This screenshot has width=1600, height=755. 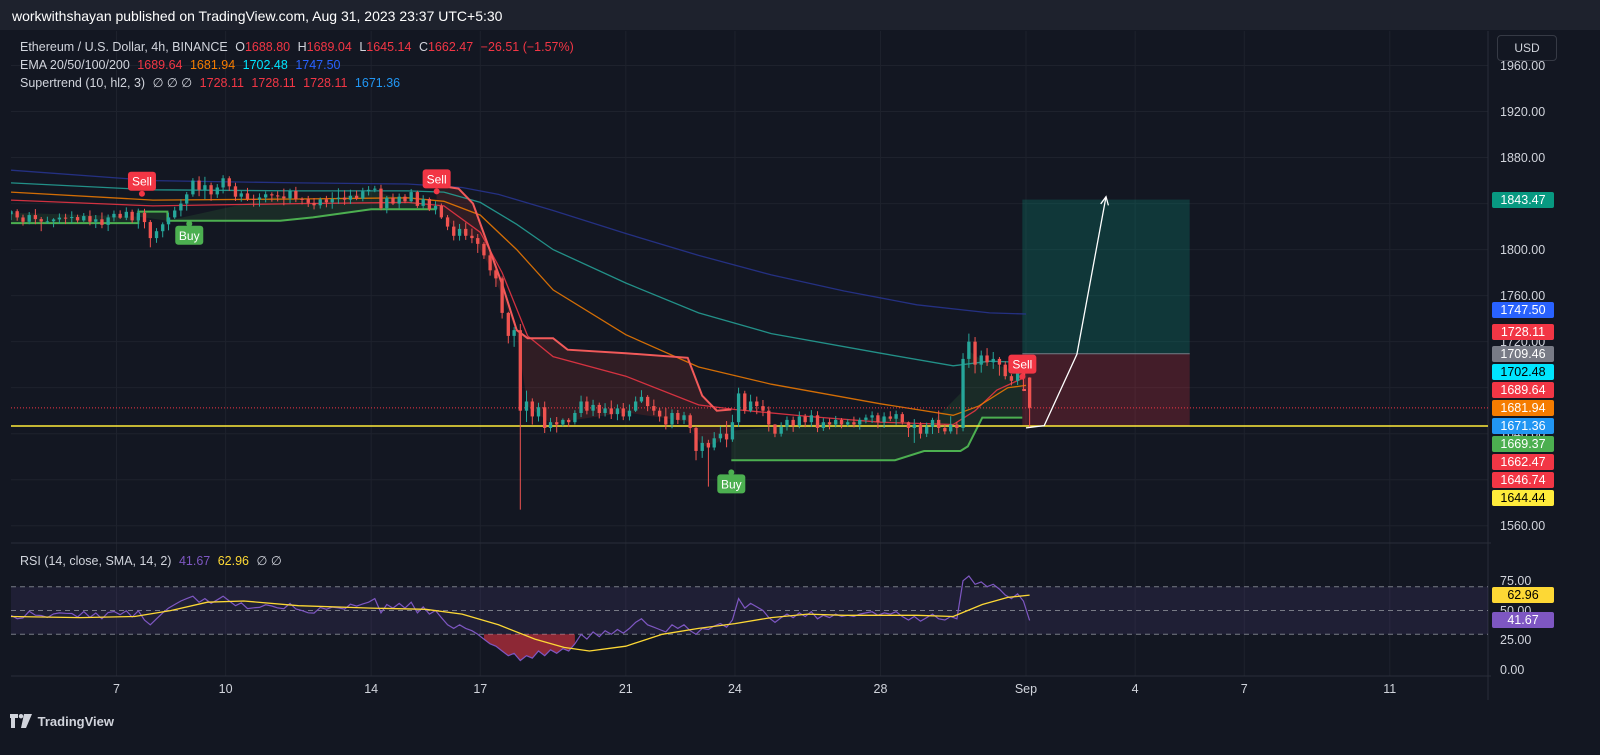 What do you see at coordinates (1106, 389) in the screenshot?
I see `position-stop-zone` at bounding box center [1106, 389].